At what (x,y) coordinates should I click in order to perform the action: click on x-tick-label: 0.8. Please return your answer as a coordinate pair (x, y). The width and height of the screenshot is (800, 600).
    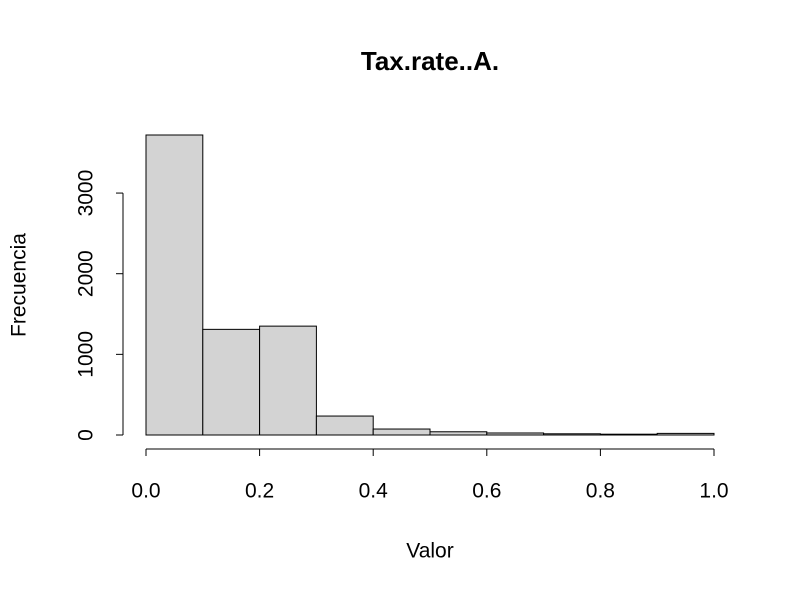
    Looking at the image, I should click on (600, 491).